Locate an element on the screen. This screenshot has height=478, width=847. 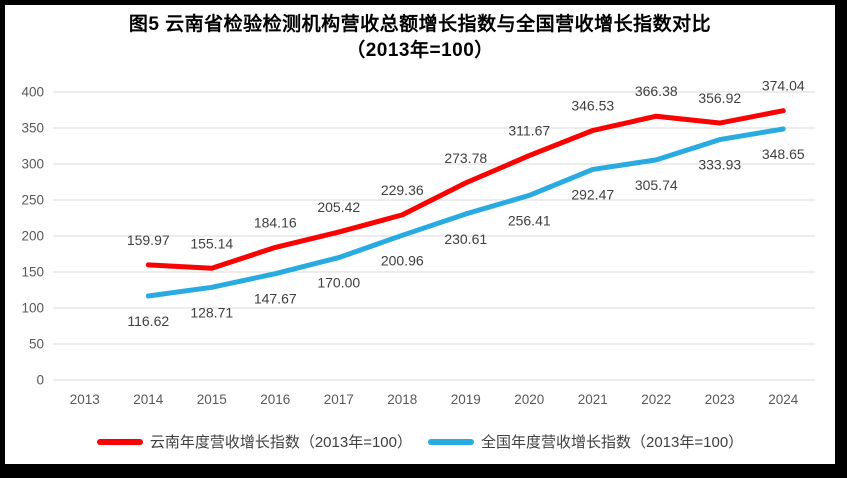
legend-label-yunnan: 云南年度营收增长指数（2013年=100） is located at coordinates (280, 442).